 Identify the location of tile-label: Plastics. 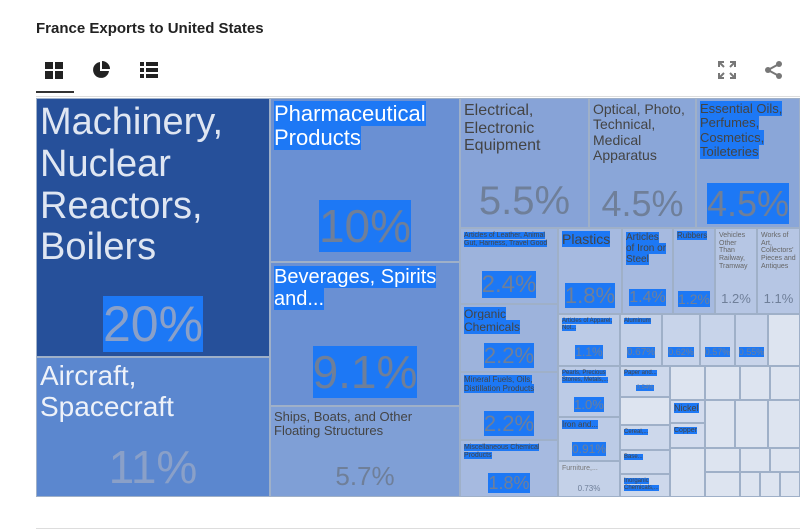
(586, 239).